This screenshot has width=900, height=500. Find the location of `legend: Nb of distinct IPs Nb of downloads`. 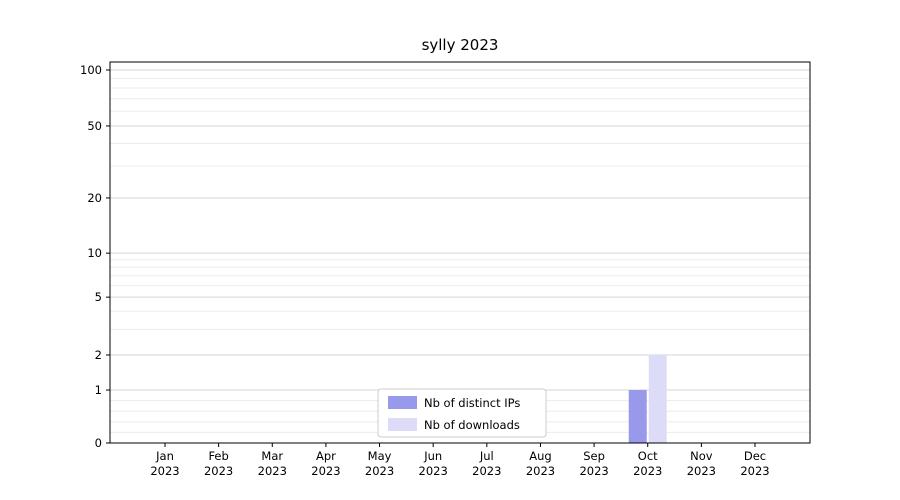

legend: Nb of distinct IPs Nb of downloads is located at coordinates (462, 413).